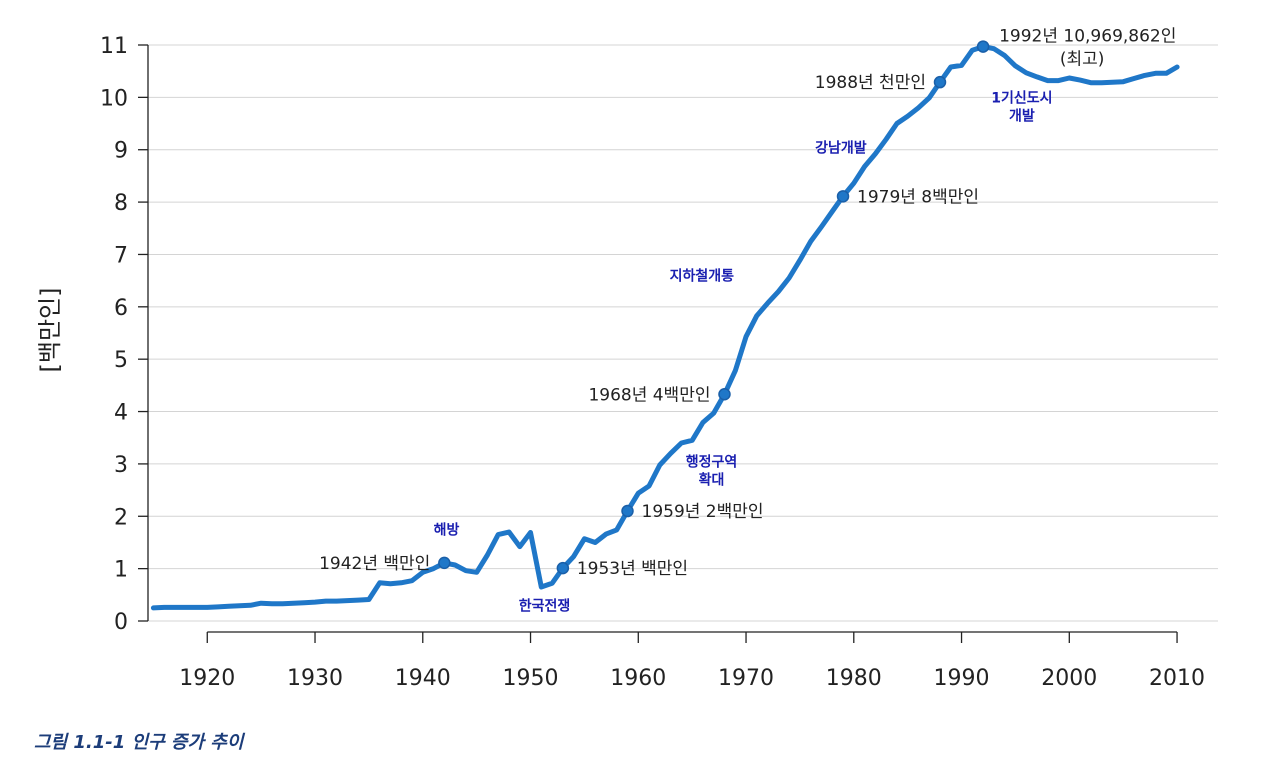  Describe the element at coordinates (649, 395) in the screenshot. I see `milestone-label-1968: 1968년 4백만인` at that location.